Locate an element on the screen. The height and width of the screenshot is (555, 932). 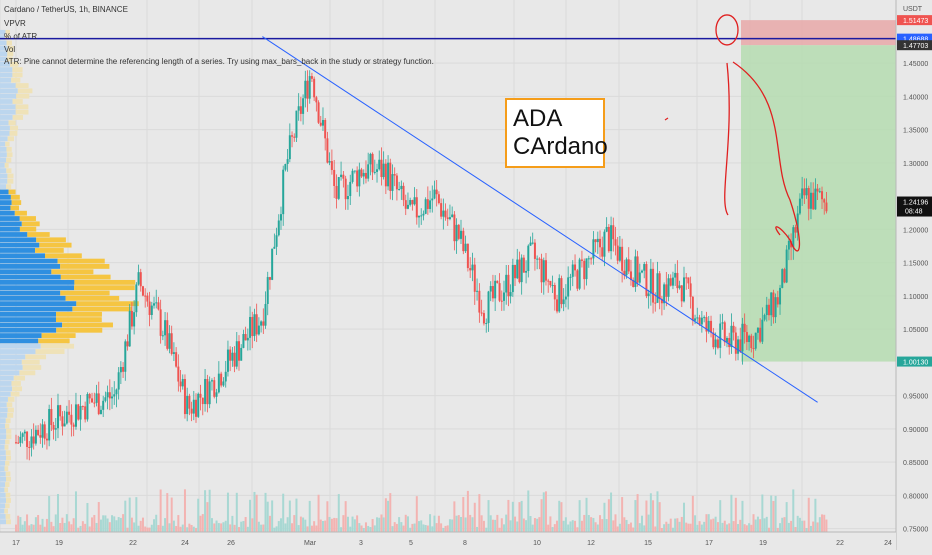
annotation-textbox: ADA CArdano is located at coordinates (556, 133).